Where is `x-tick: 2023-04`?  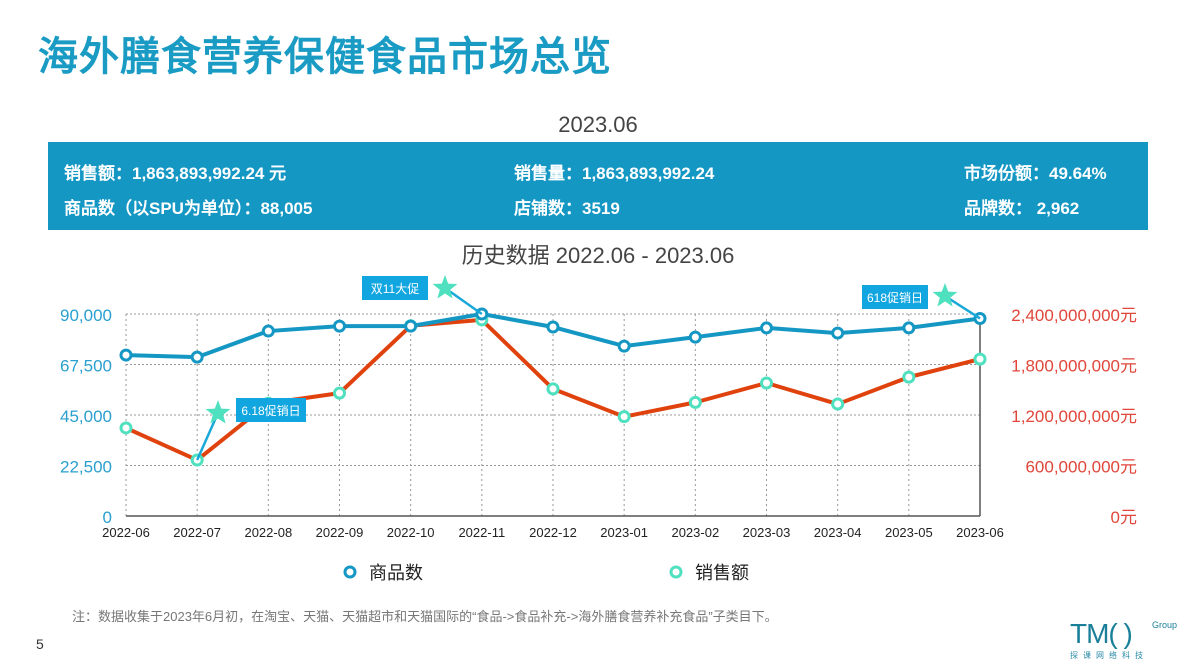
x-tick: 2023-04 is located at coordinates (838, 532).